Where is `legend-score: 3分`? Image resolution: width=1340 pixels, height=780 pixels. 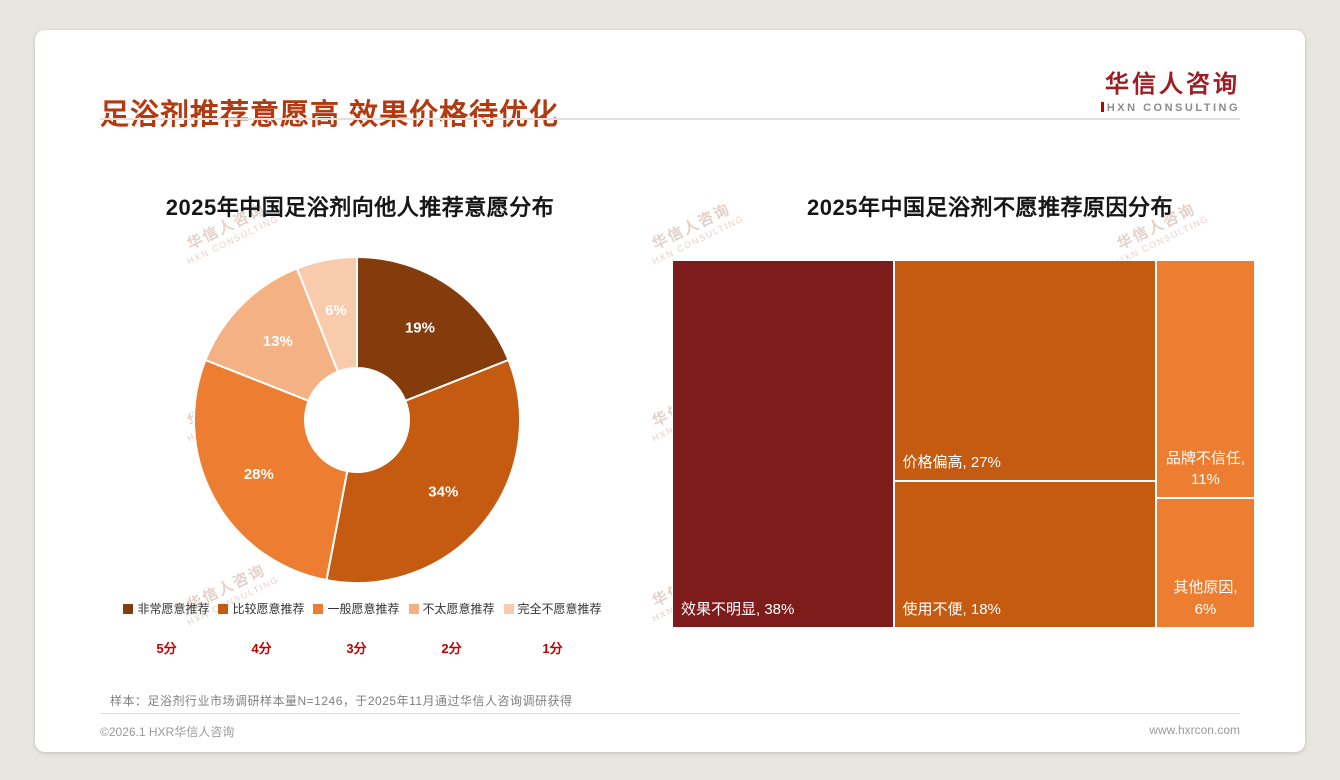 legend-score: 3分 is located at coordinates (356, 648).